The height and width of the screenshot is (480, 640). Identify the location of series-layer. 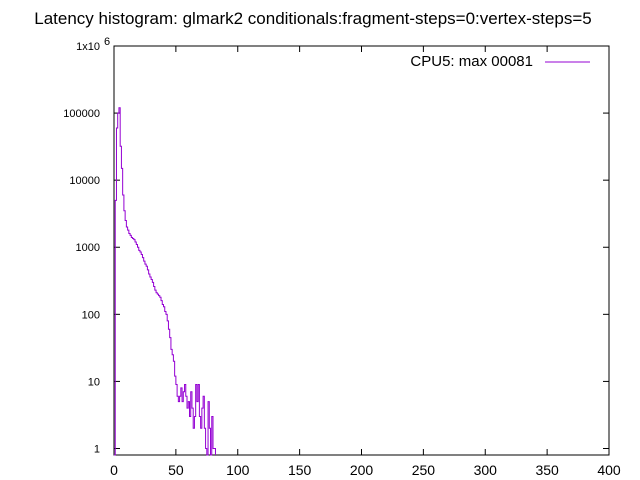
(165, 281).